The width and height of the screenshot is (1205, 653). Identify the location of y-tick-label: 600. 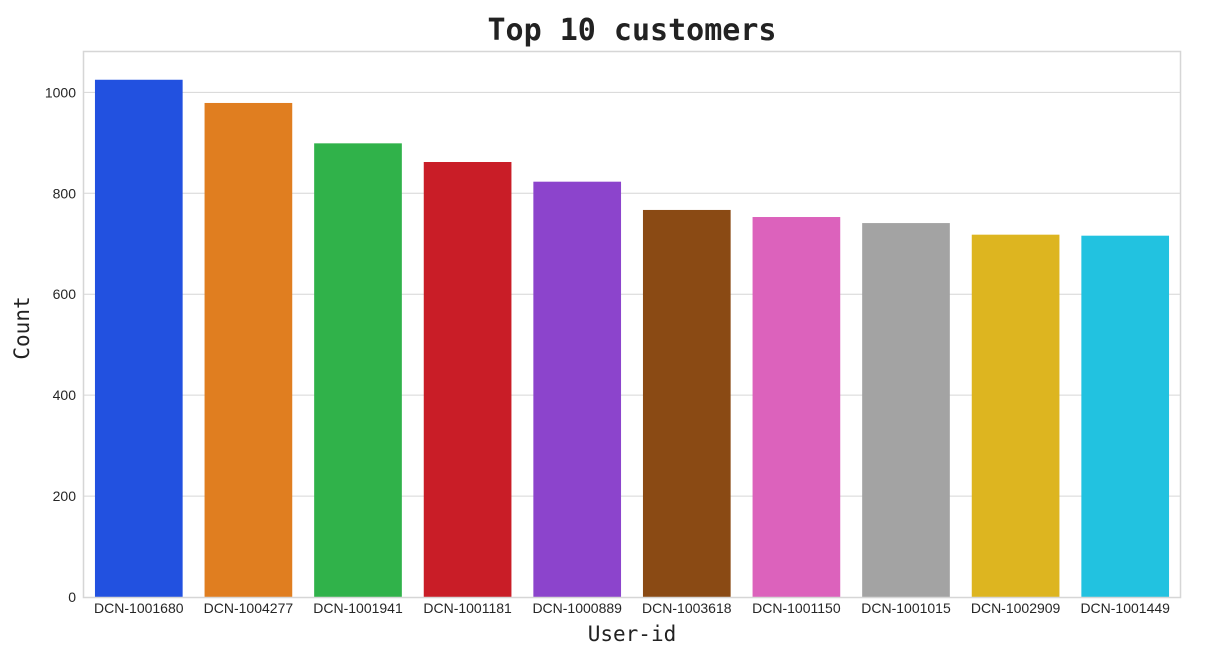
(65, 294).